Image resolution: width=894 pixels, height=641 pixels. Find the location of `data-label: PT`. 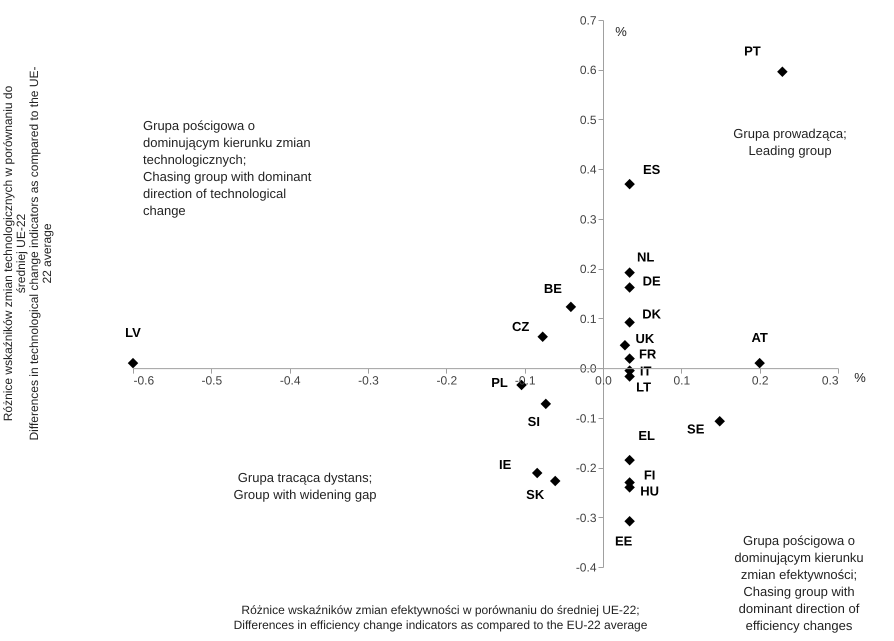

data-label: PT is located at coordinates (752, 51).